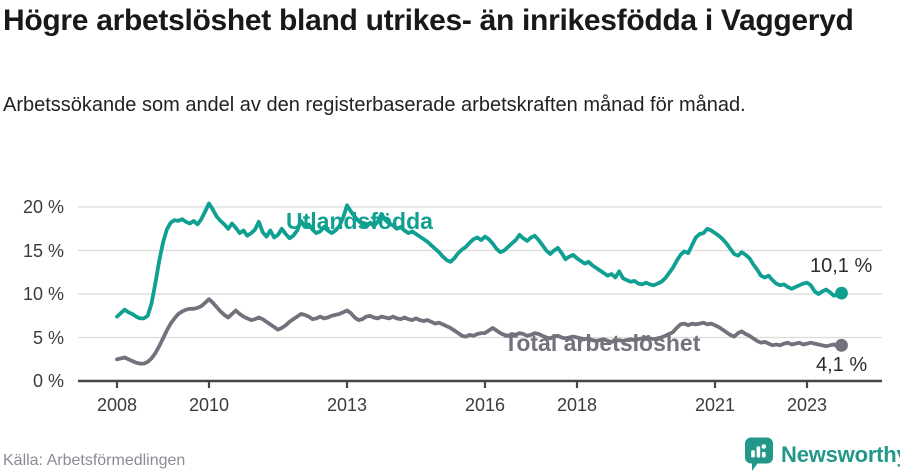 Image resolution: width=900 pixels, height=474 pixels. Describe the element at coordinates (807, 405) in the screenshot. I see `x-tick-label: 2023` at that location.